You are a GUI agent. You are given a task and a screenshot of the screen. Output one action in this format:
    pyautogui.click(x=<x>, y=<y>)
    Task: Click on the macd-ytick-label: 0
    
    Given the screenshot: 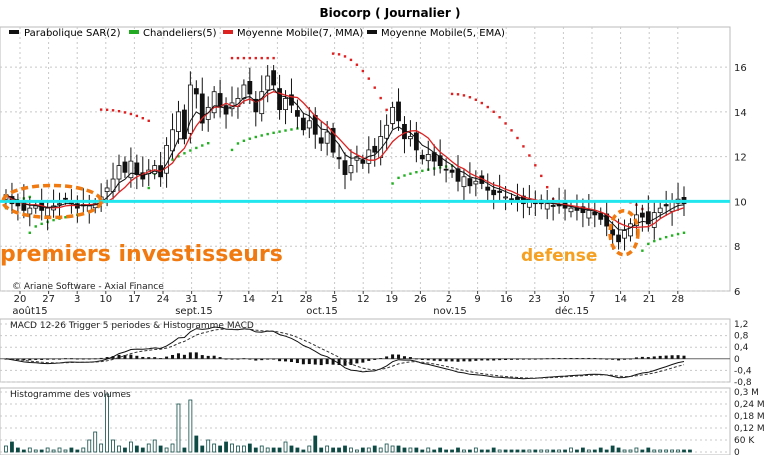 What is the action you would take?
    pyautogui.click(x=737, y=360)
    